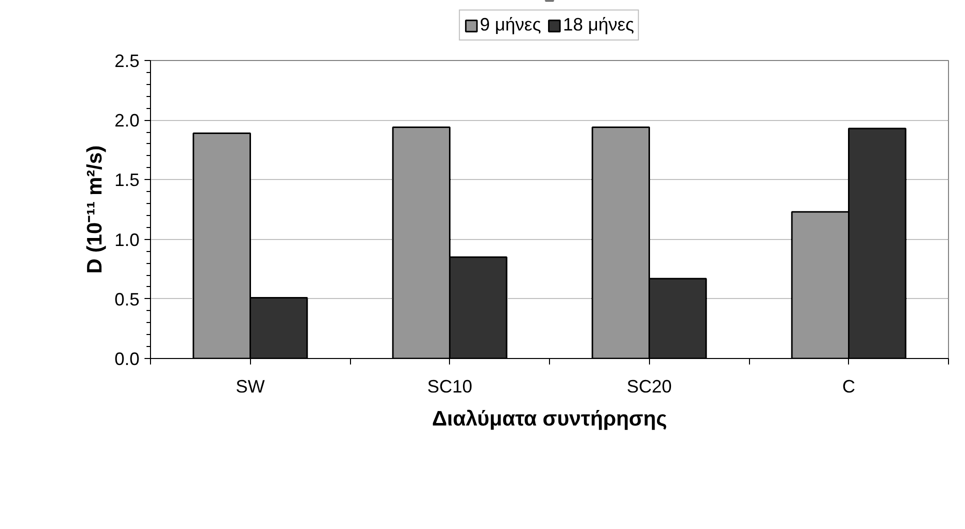 The width and height of the screenshot is (965, 529). What do you see at coordinates (127, 359) in the screenshot?
I see `y-tick-label: 0.0` at bounding box center [127, 359].